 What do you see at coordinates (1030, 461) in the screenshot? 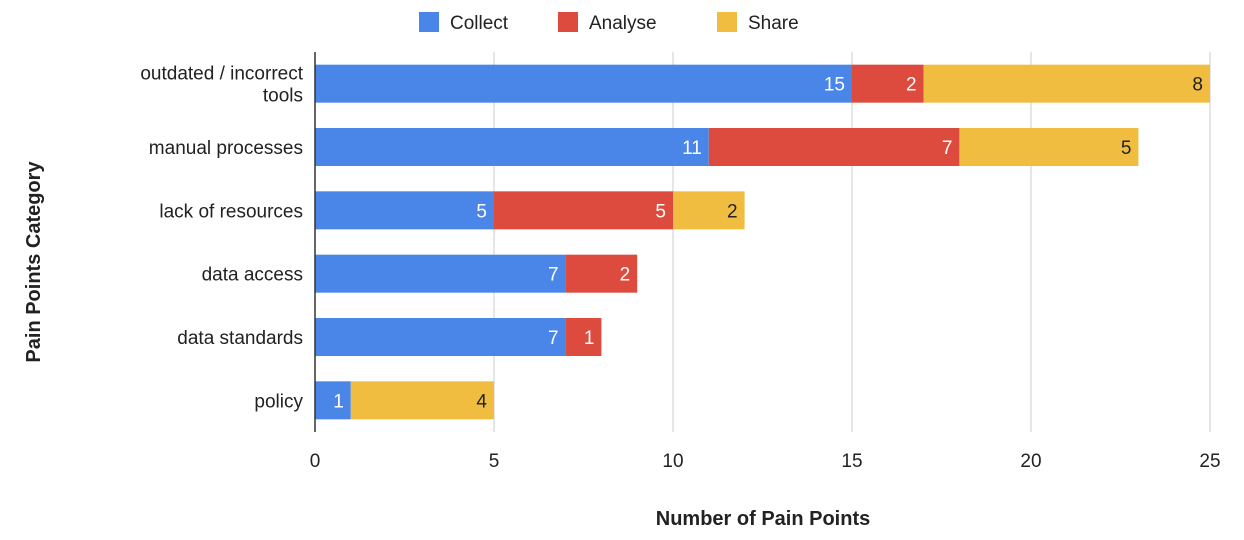
I see `x-tick-label: 20` at bounding box center [1030, 461].